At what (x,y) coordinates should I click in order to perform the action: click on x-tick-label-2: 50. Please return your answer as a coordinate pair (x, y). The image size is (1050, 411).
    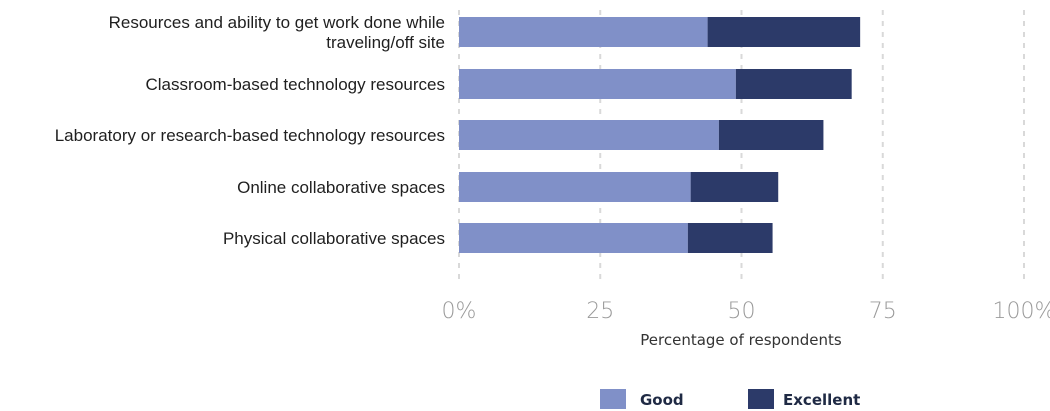
    Looking at the image, I should click on (742, 311).